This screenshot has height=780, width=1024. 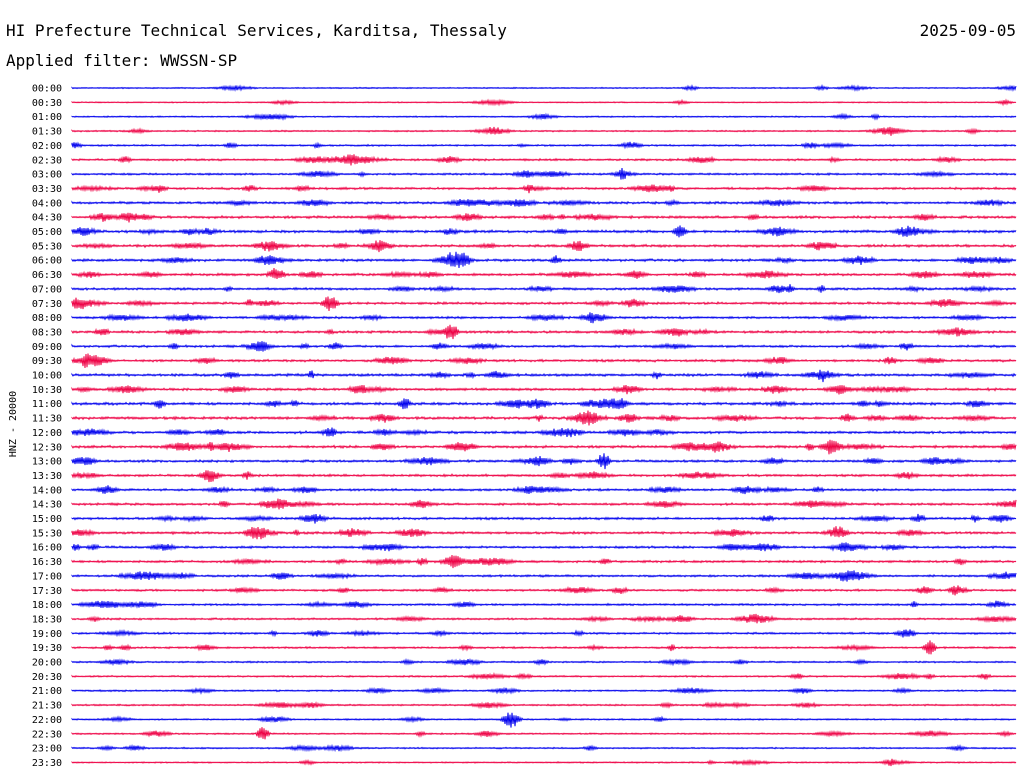 I want to click on row-time-label: 13:30, so click(x=47, y=476).